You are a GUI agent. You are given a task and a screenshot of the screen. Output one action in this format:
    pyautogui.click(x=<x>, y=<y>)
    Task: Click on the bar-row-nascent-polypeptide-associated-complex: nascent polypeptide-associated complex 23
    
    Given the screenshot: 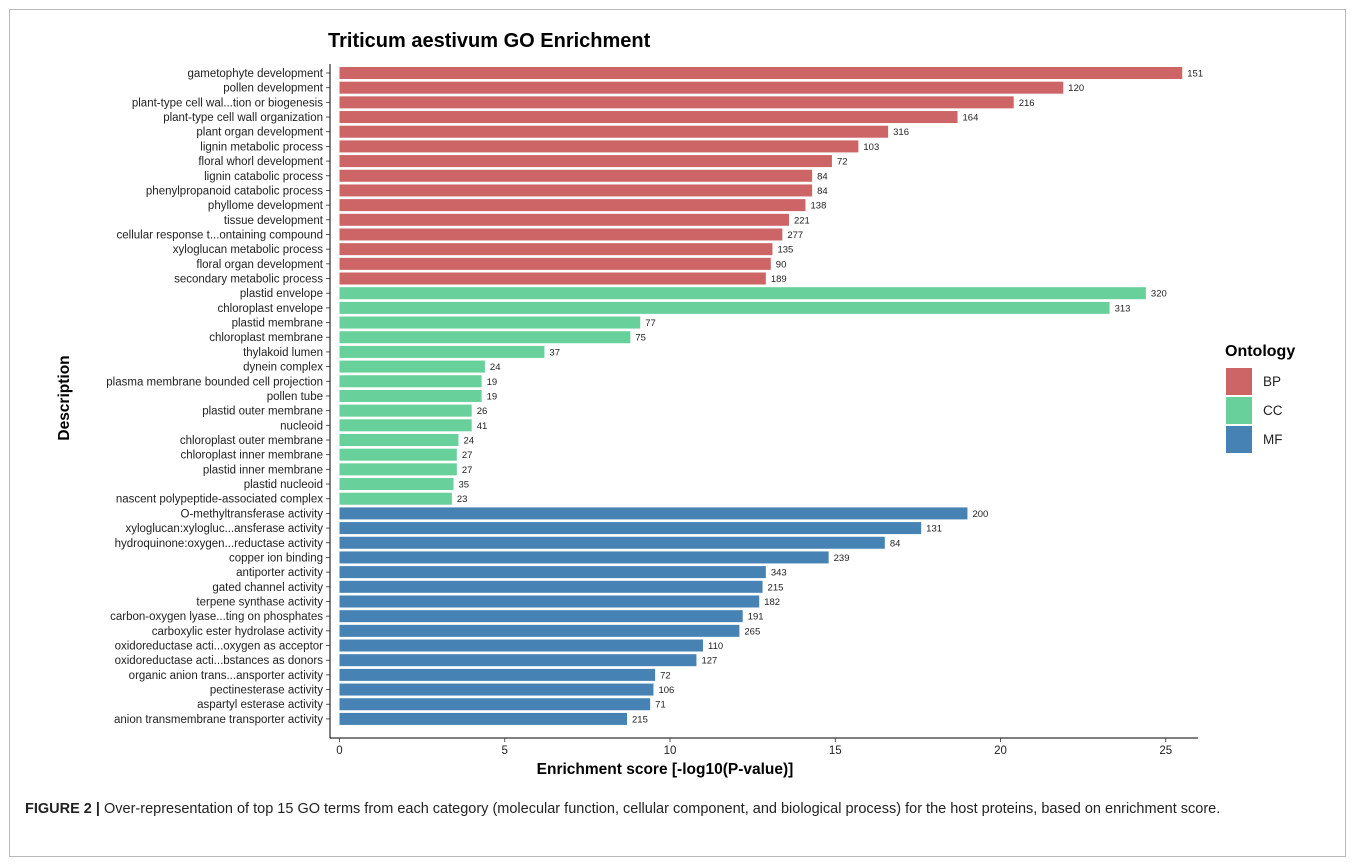 What is the action you would take?
    pyautogui.click(x=291, y=499)
    